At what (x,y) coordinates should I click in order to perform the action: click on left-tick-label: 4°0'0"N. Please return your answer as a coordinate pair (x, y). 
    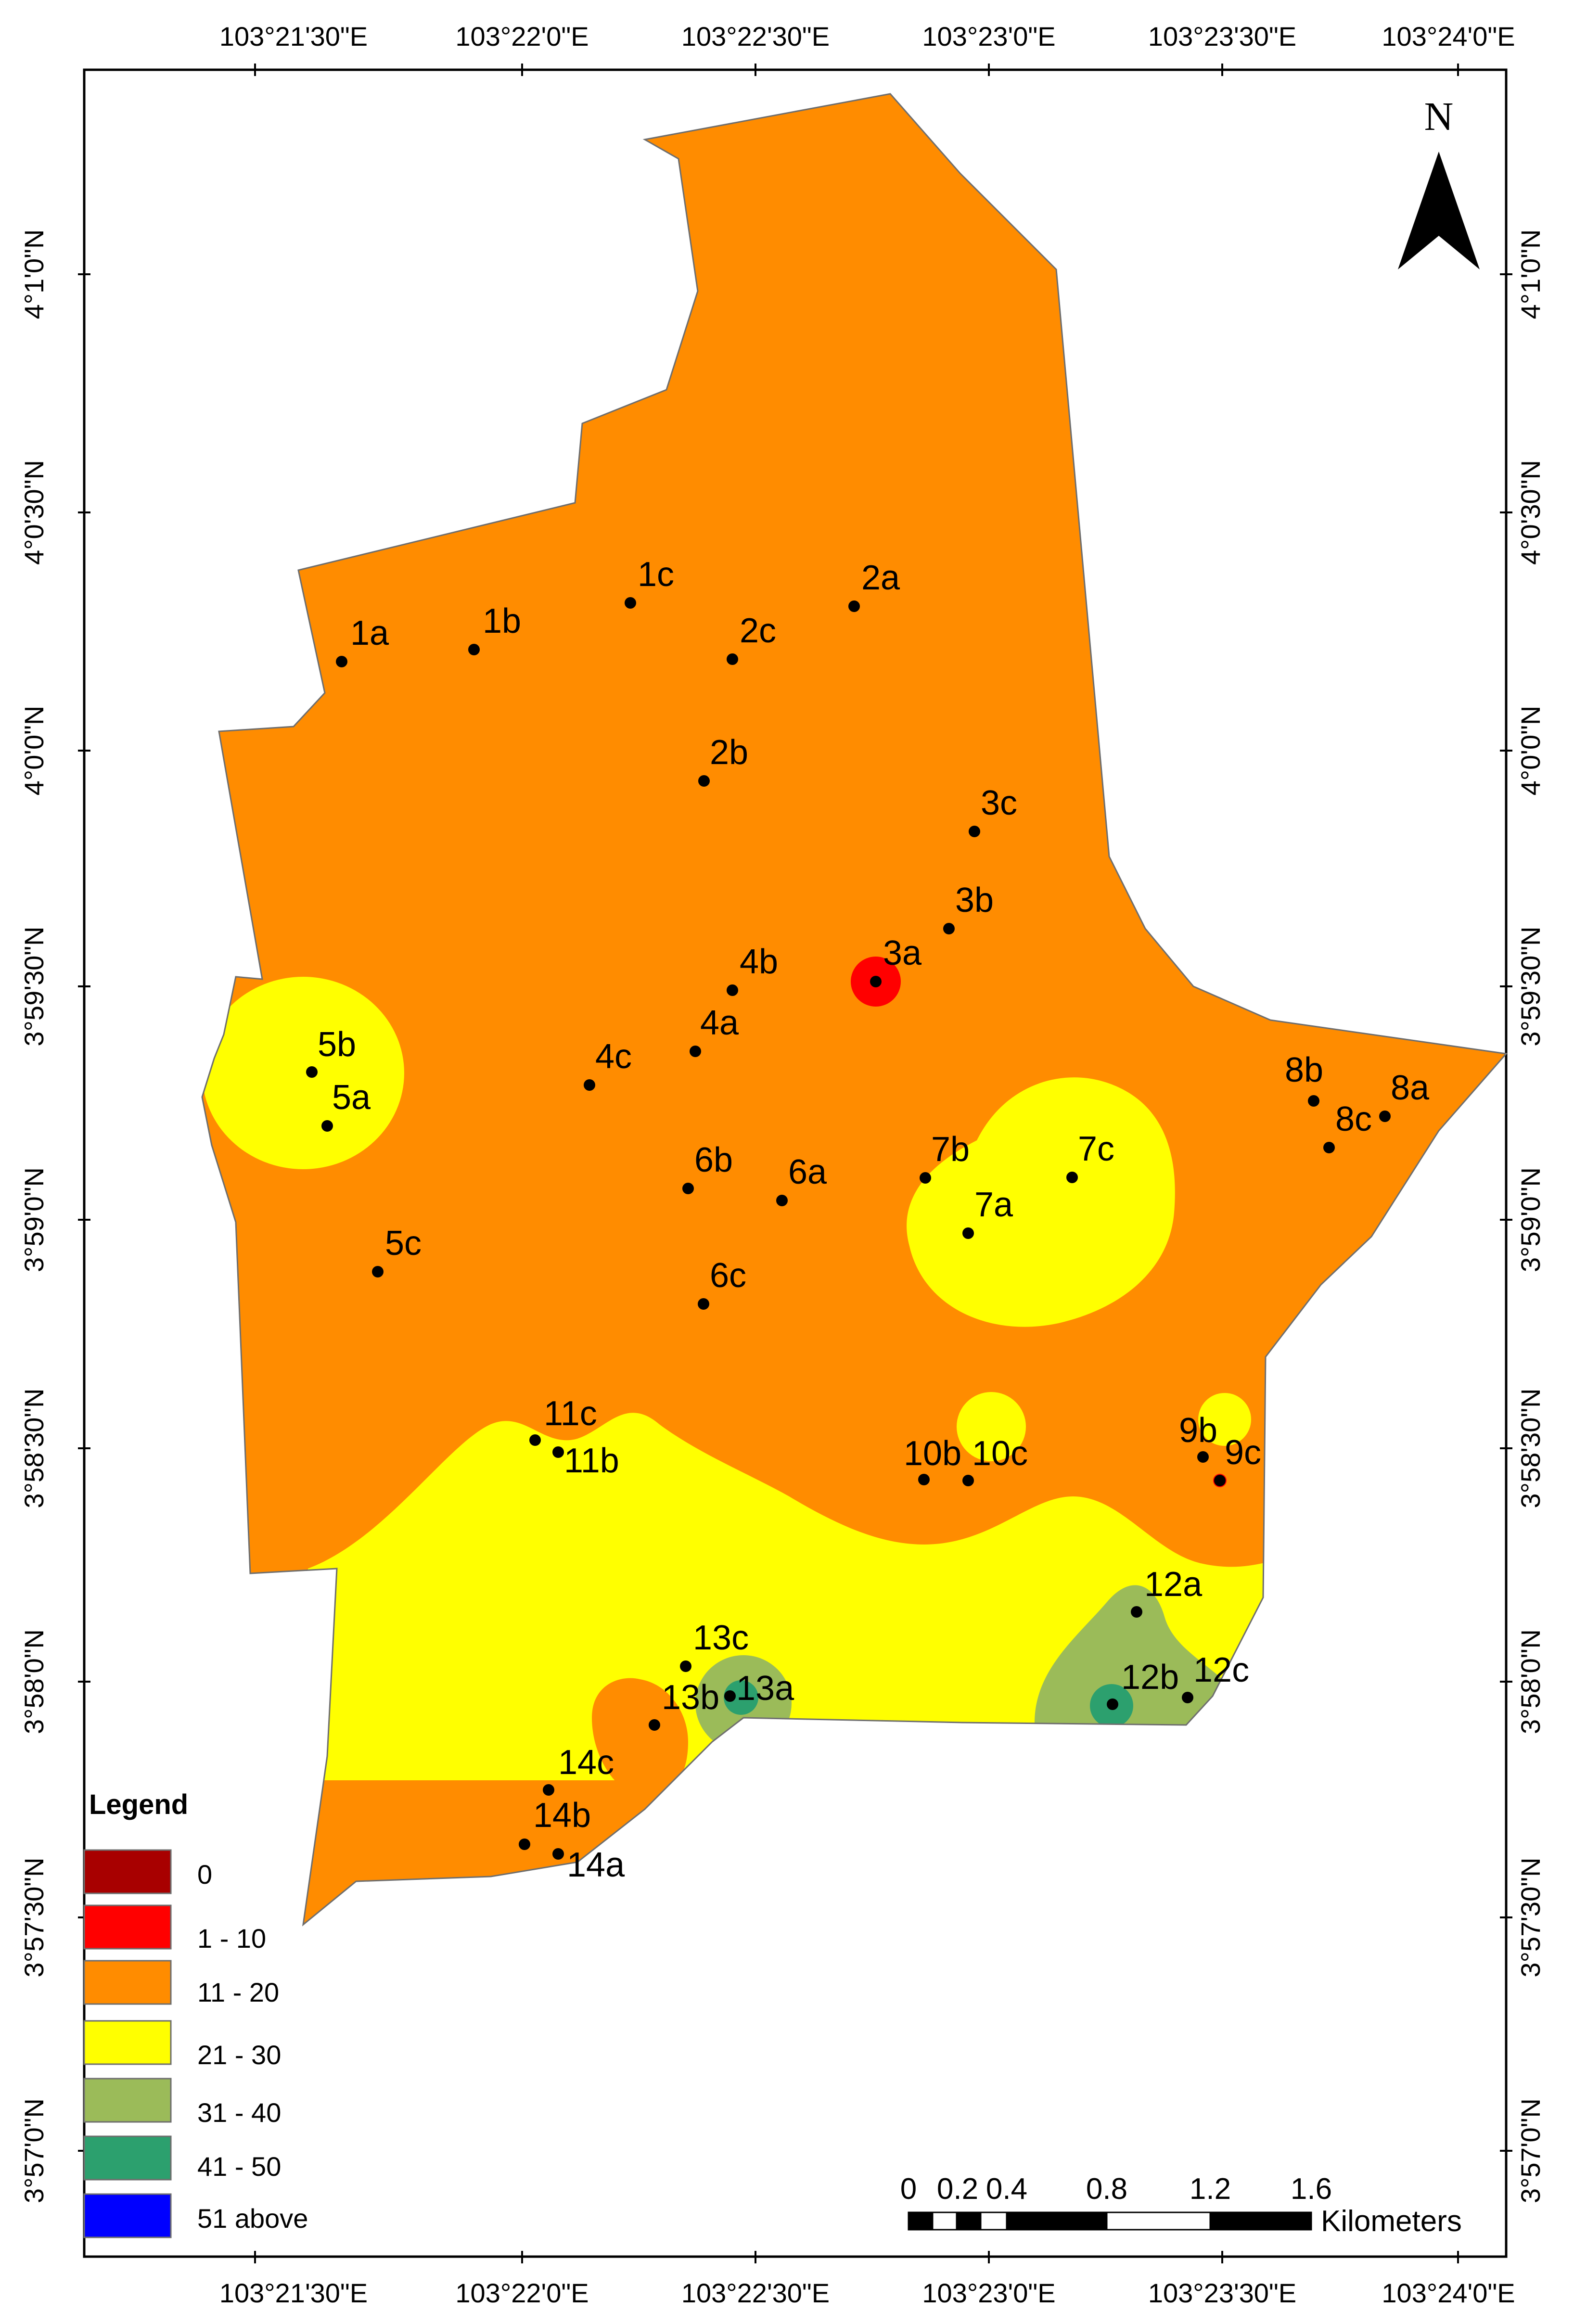
    Looking at the image, I should click on (34, 751).